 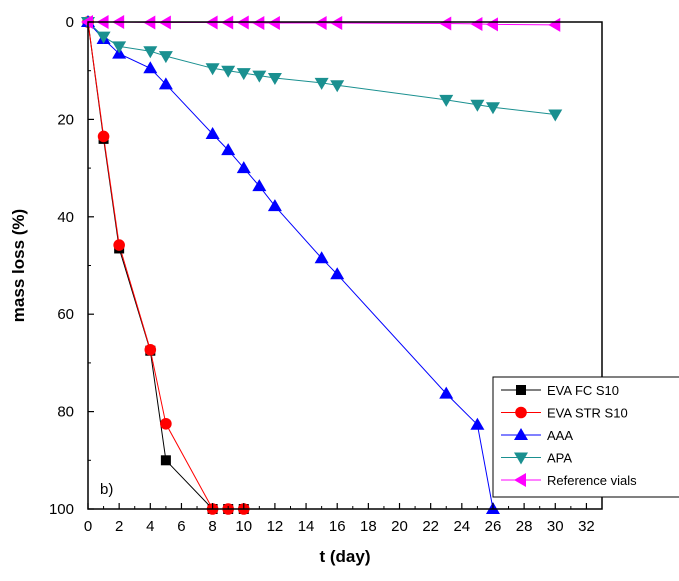 What do you see at coordinates (61, 509) in the screenshot?
I see `y-tick-label: 100` at bounding box center [61, 509].